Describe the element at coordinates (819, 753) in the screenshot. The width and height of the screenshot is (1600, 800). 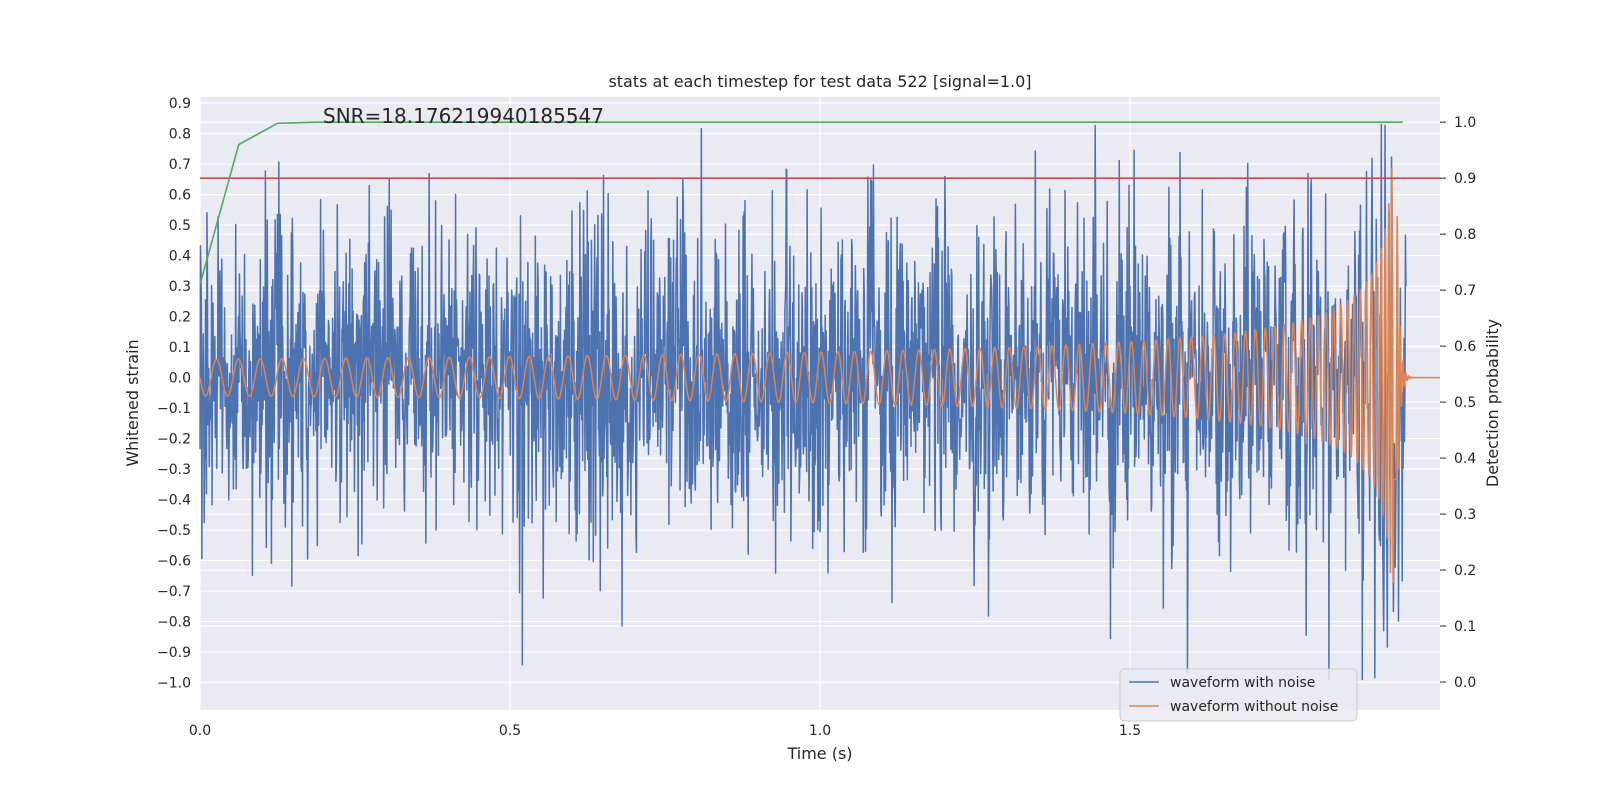
I see `x-axis-label: Time (s)` at that location.